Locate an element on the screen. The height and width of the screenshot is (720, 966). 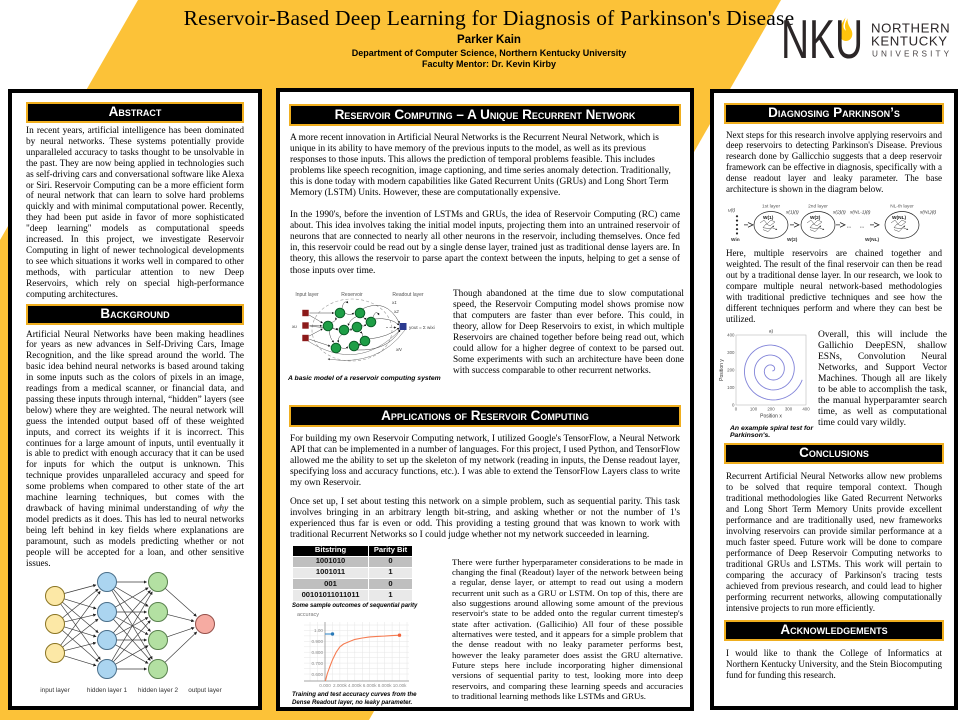
deepfig-whatn: W(NL) is located at coordinates (899, 217).